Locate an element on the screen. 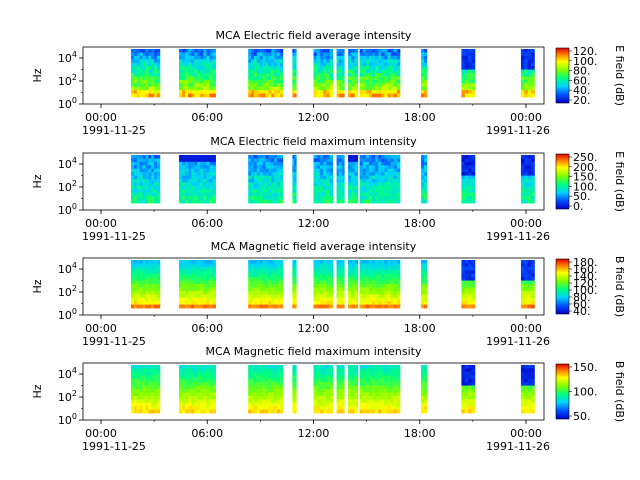 Image resolution: width=640 pixels, height=480 pixels. colorbar-label: B field (dB) is located at coordinates (619, 286).